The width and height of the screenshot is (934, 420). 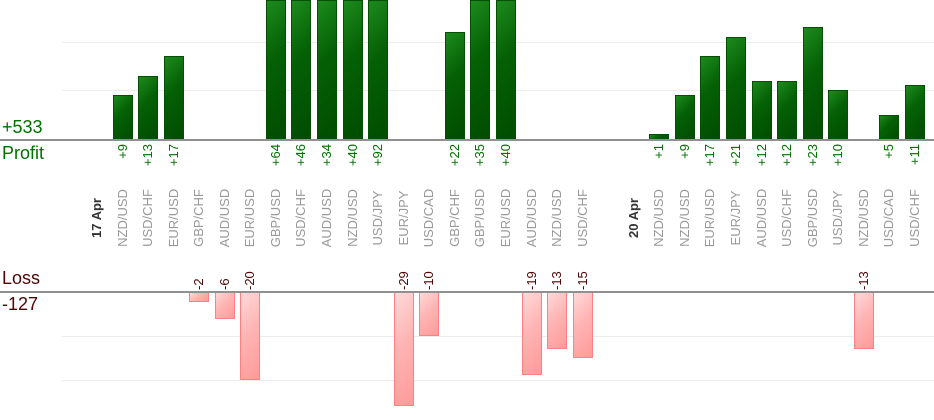 What do you see at coordinates (224, 284) in the screenshot?
I see `loss-value-label: -6` at bounding box center [224, 284].